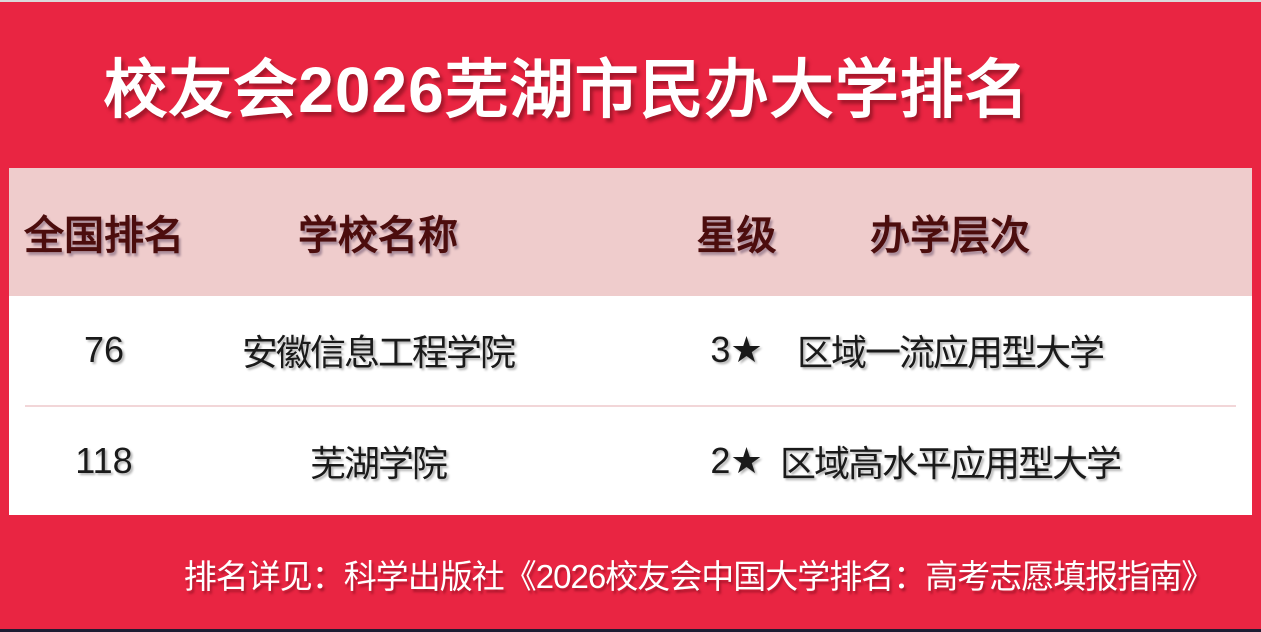  I want to click on page-title: 校友会2026芜湖市民办大学排名, so click(566, 90).